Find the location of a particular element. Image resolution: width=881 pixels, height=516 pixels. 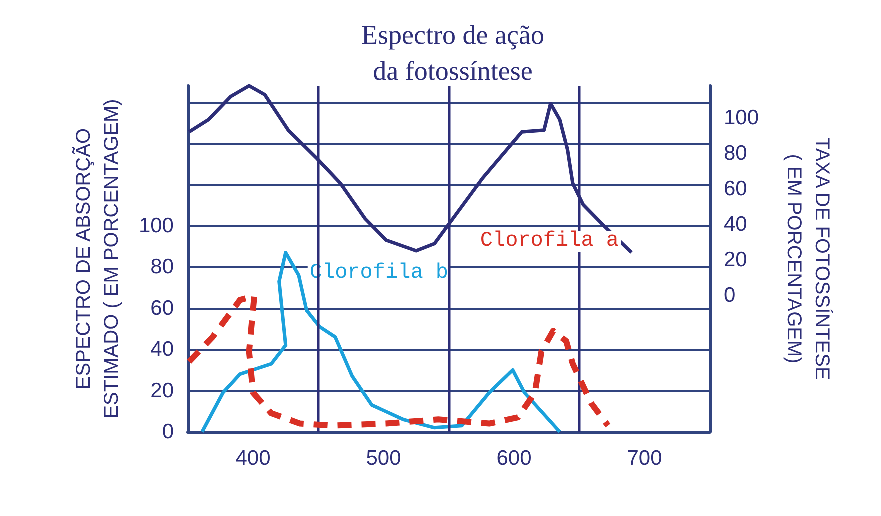

y2-tick-label: 40 is located at coordinates (736, 224).